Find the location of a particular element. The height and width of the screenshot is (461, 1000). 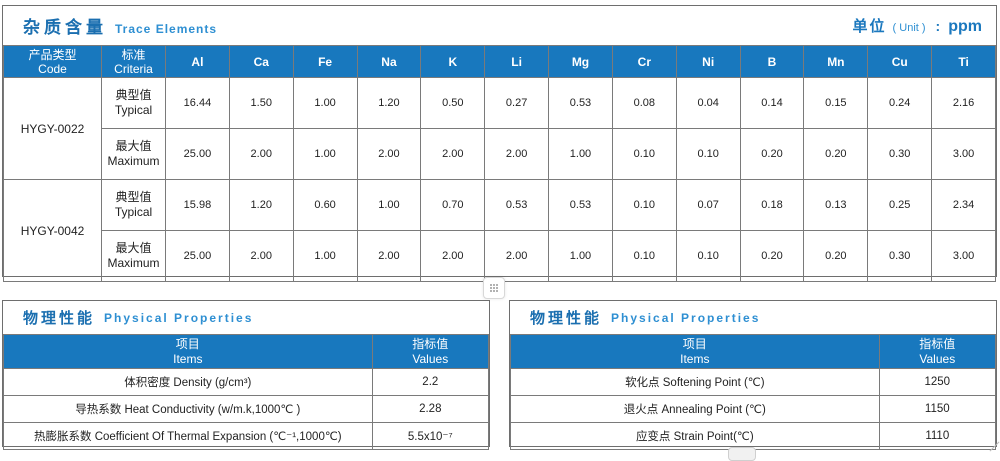

trace-title: 杂质含量 Trace Elements is located at coordinates (120, 25).